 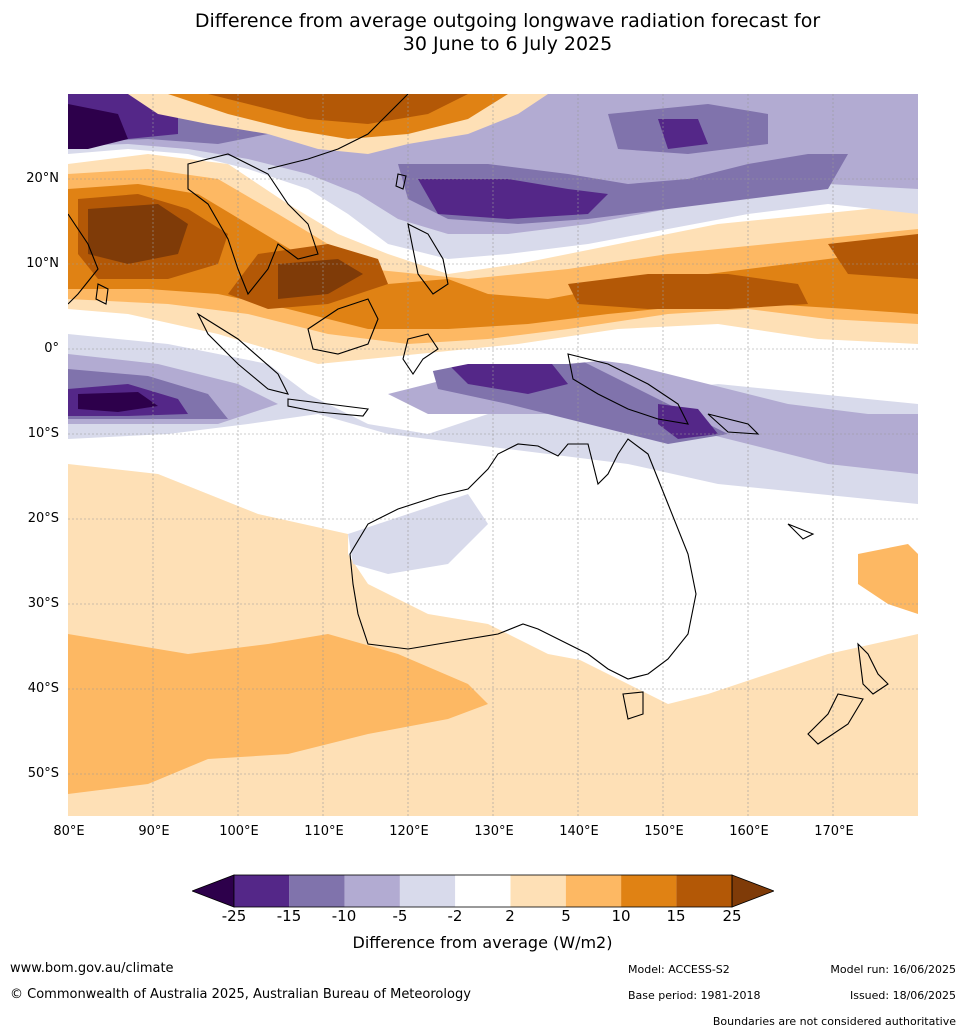 What do you see at coordinates (902, 995) in the screenshot?
I see `issued-label: Issued: 18/06/2025` at bounding box center [902, 995].